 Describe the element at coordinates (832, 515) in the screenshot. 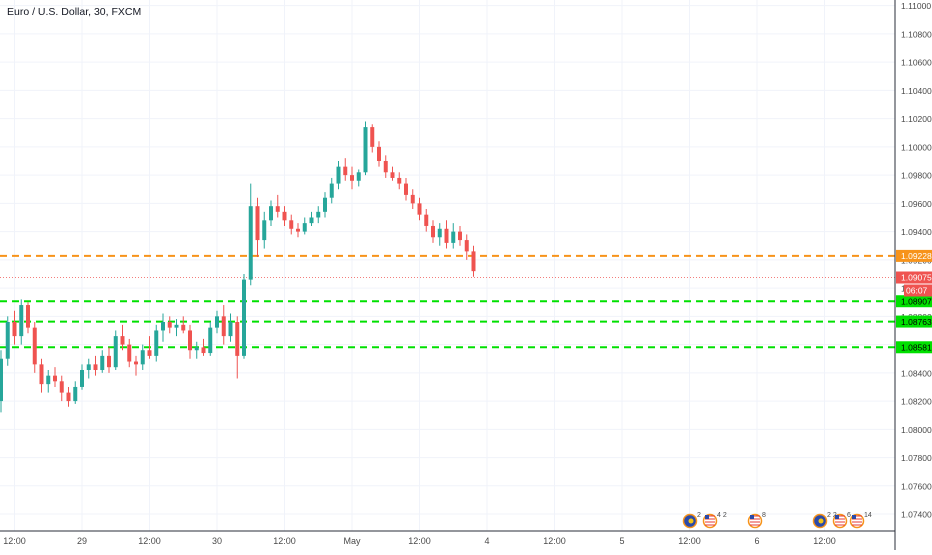

I see `event-count-label: 2 2` at that location.